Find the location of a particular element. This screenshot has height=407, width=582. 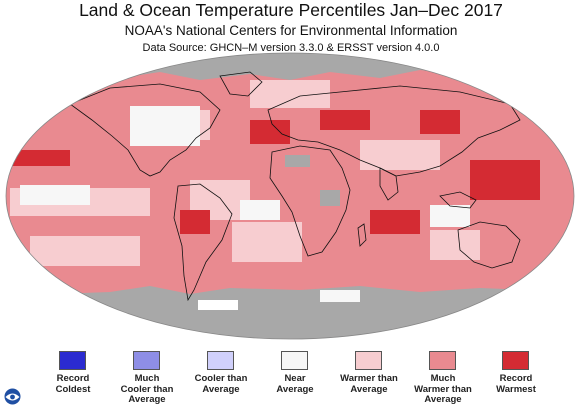

antarctic-no-data-region is located at coordinates (290, 312).